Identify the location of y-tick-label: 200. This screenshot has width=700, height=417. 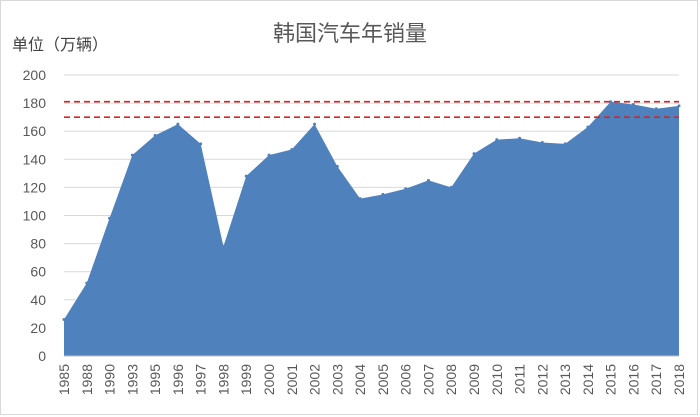
(35, 75).